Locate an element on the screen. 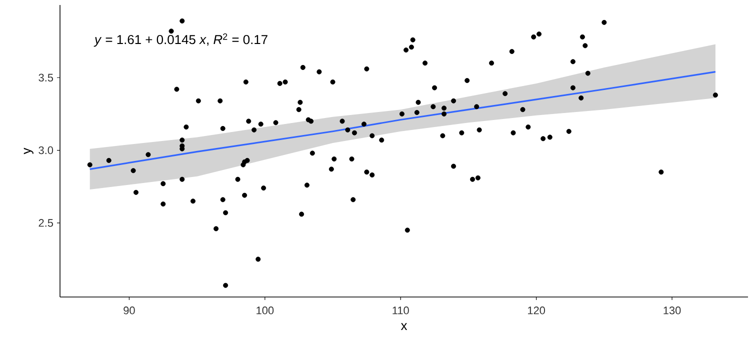 The width and height of the screenshot is (756, 353). x-axis-title: x is located at coordinates (404, 326).